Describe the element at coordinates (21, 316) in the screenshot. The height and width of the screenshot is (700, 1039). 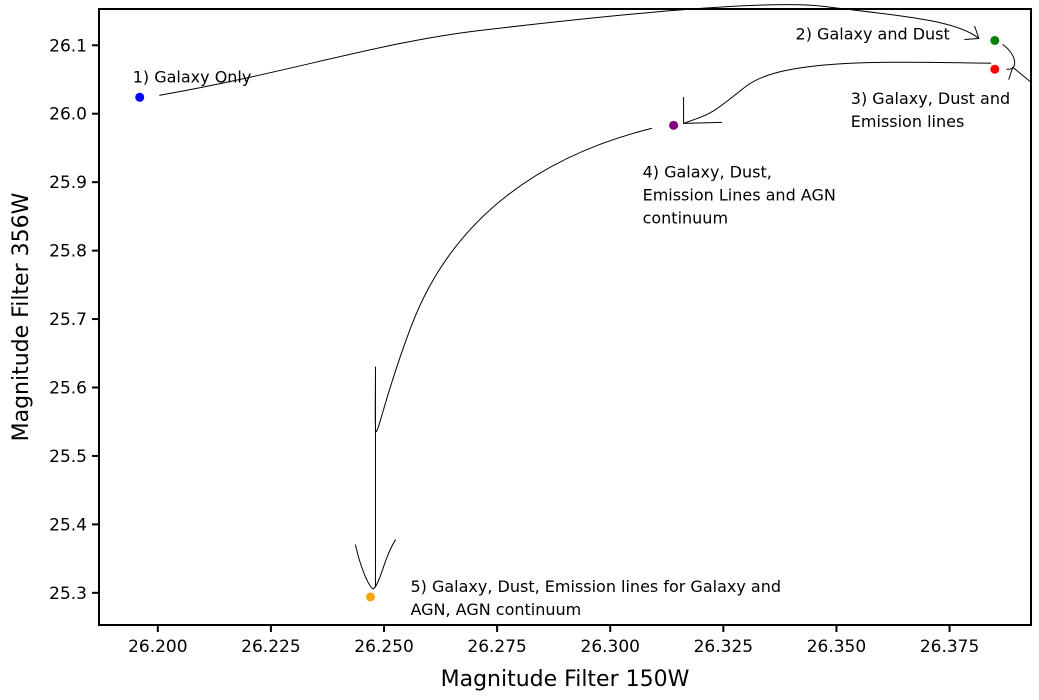
I see `y-axis-label: Magnitude Filter 356W` at that location.